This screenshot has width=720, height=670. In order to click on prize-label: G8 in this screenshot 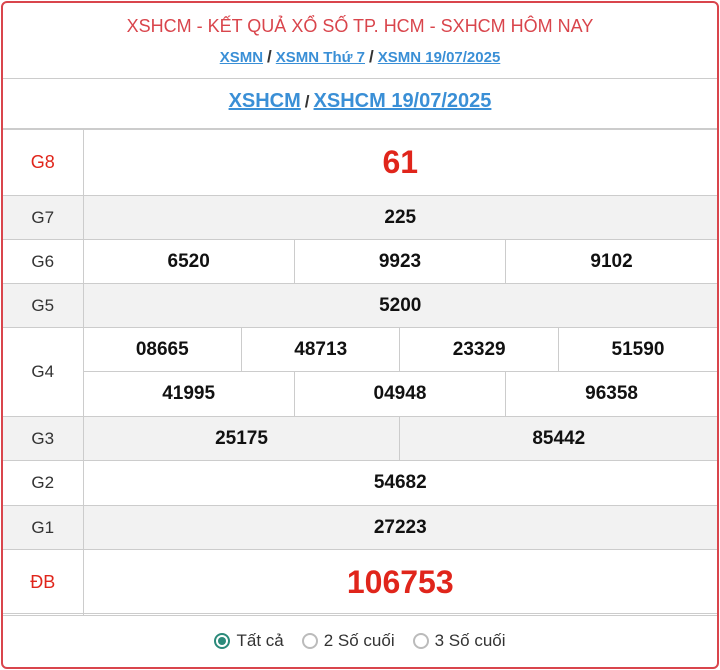, I will do `click(43, 162)`.